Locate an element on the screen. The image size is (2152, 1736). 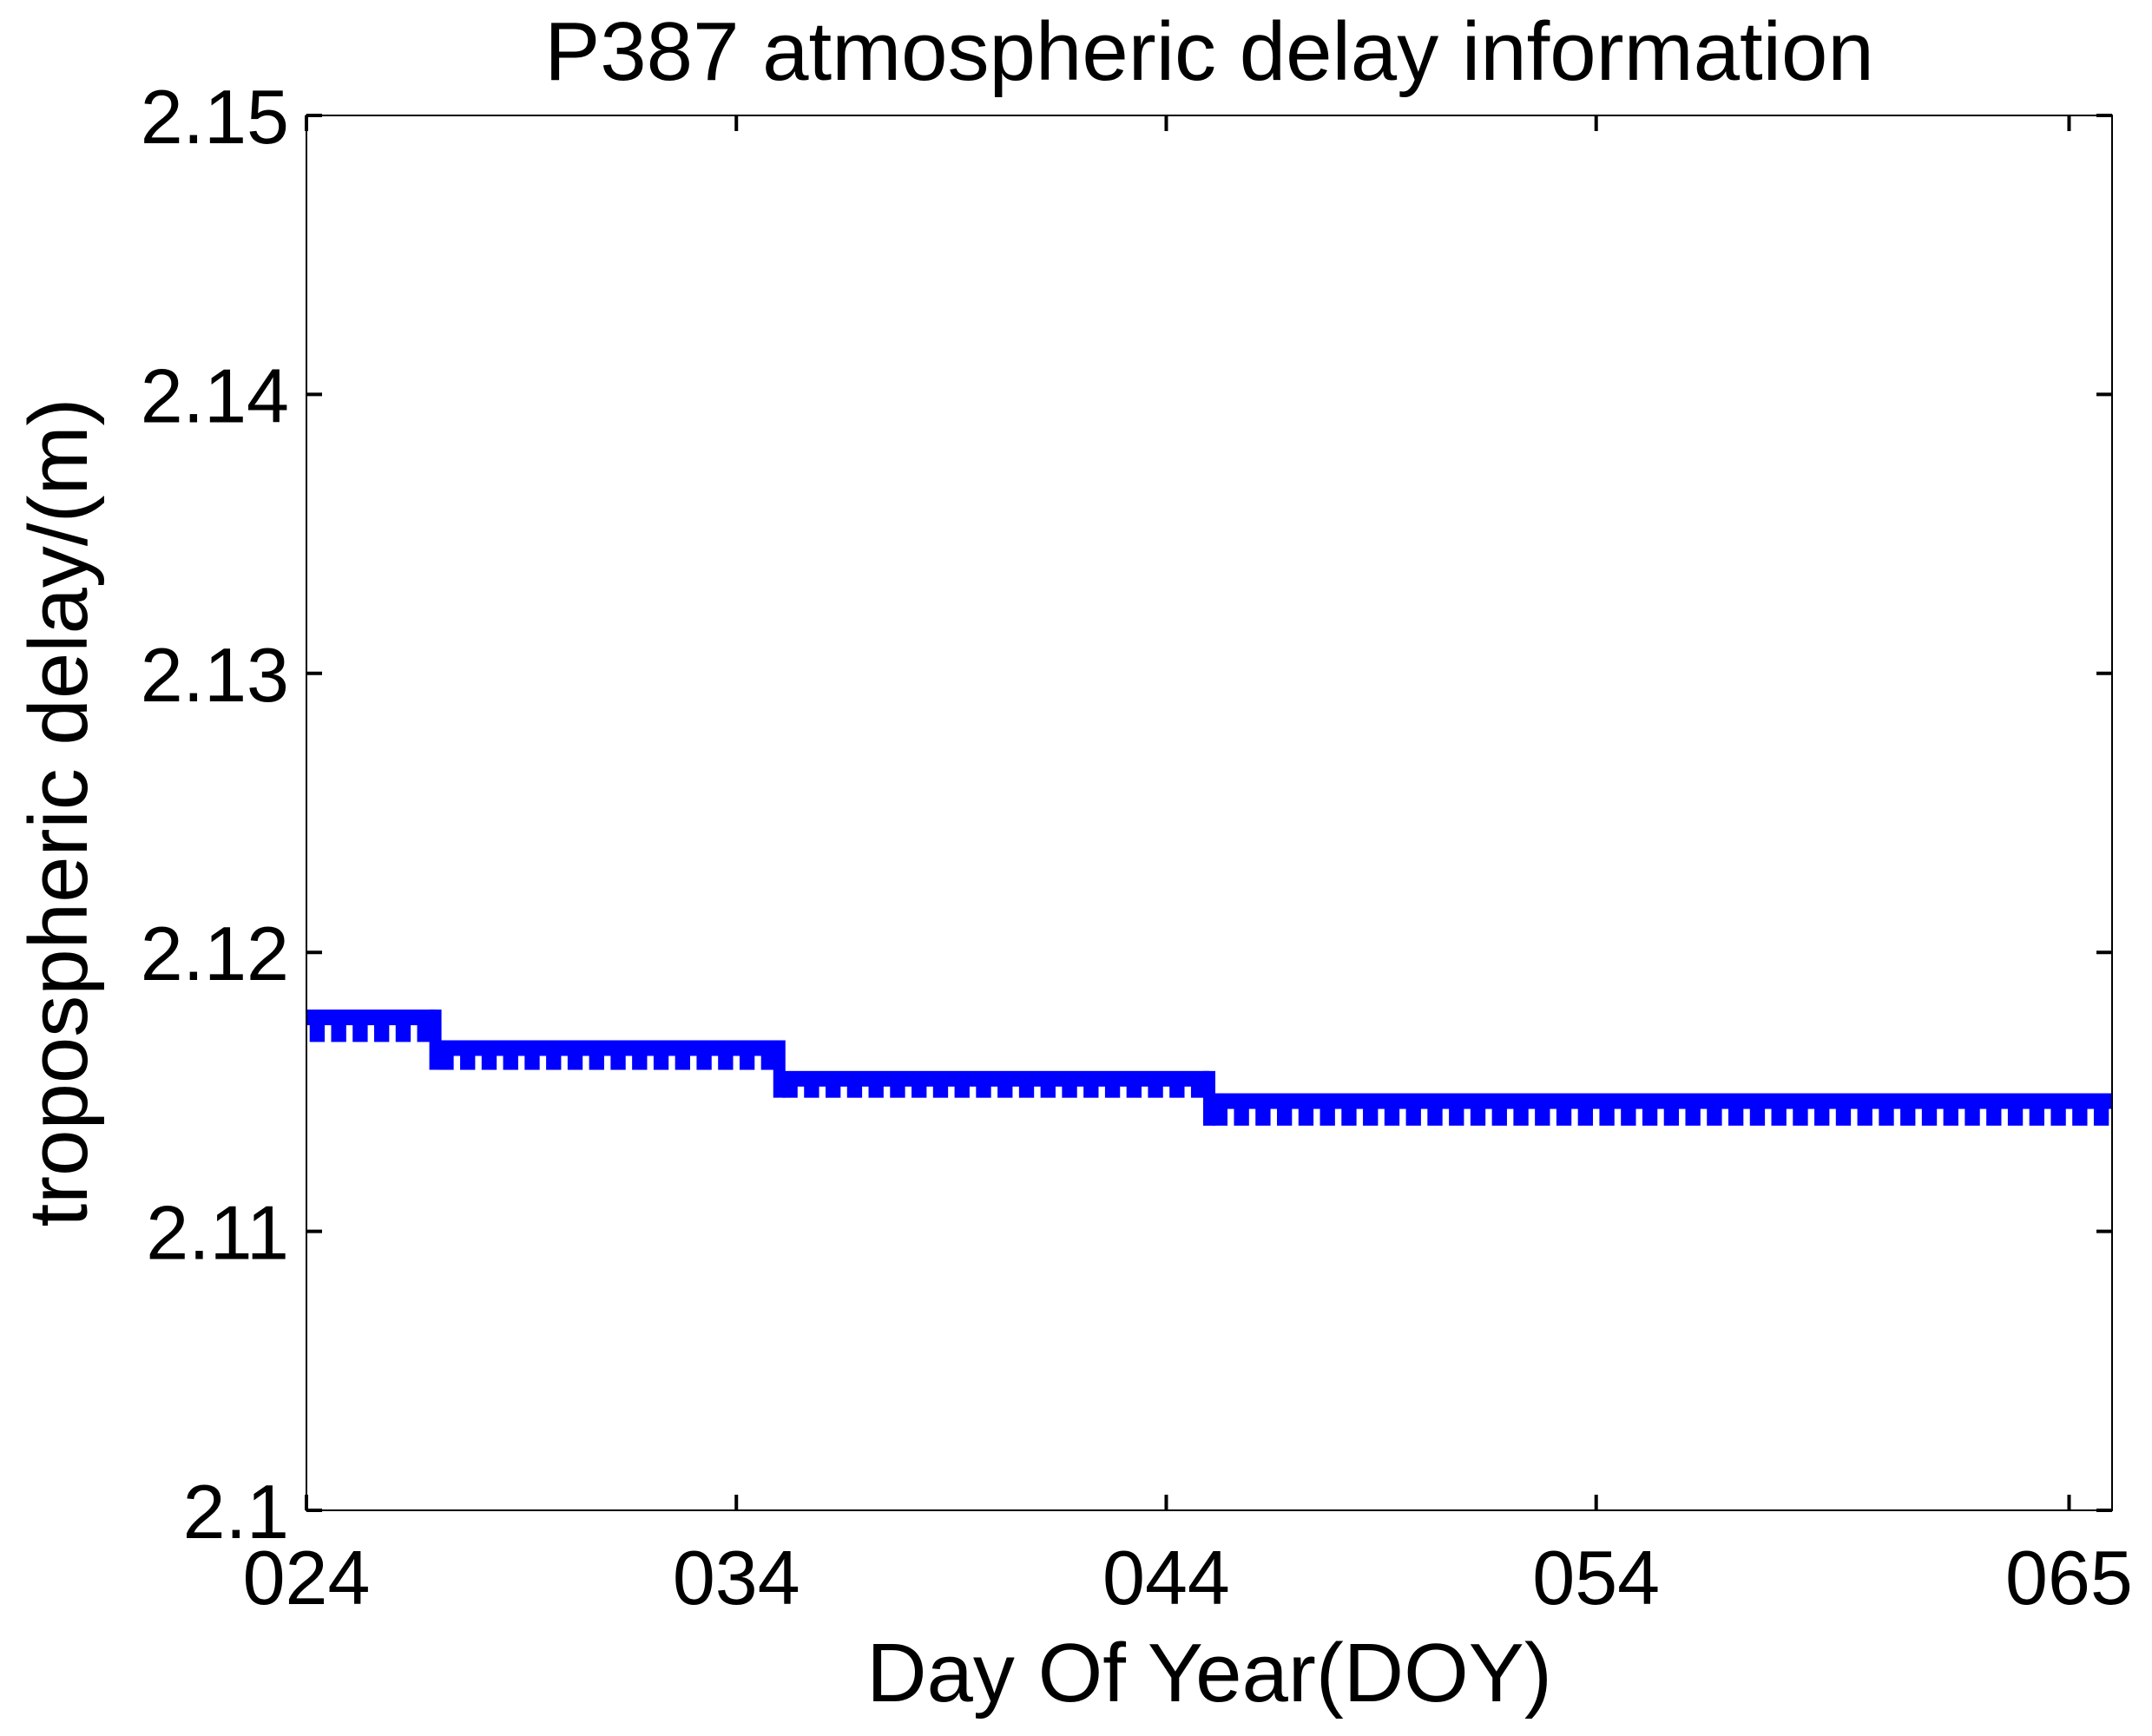
y-tick-label: 2.11 is located at coordinates (217, 1233).